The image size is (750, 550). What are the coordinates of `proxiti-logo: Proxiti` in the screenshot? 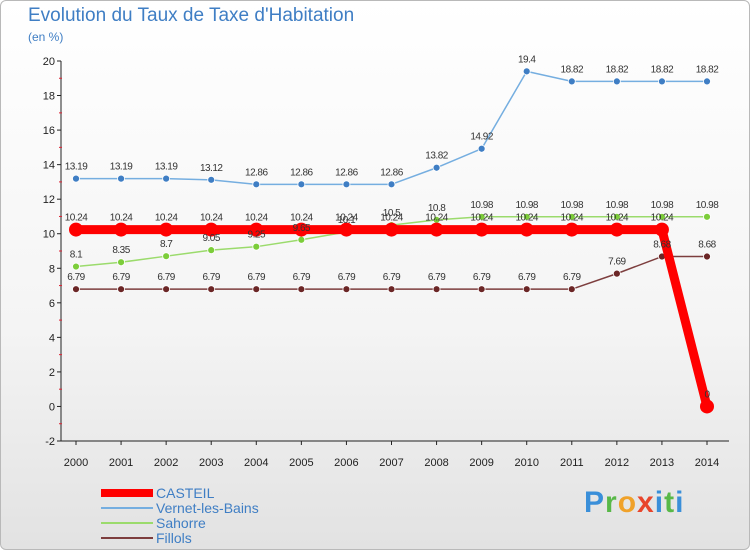 It's located at (634, 502).